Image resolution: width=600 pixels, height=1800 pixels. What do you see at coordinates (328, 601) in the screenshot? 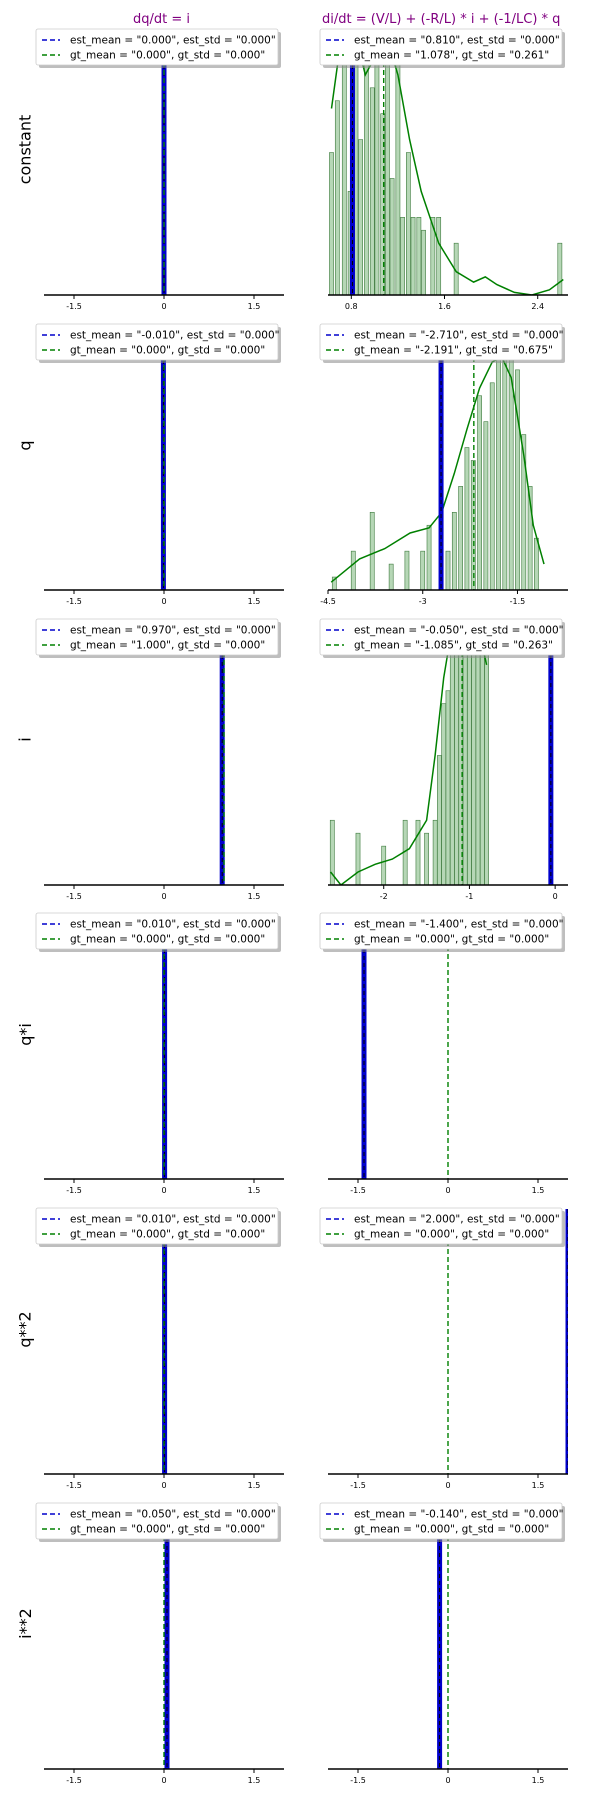
I see `x-tick-label: -4.5` at bounding box center [328, 601].